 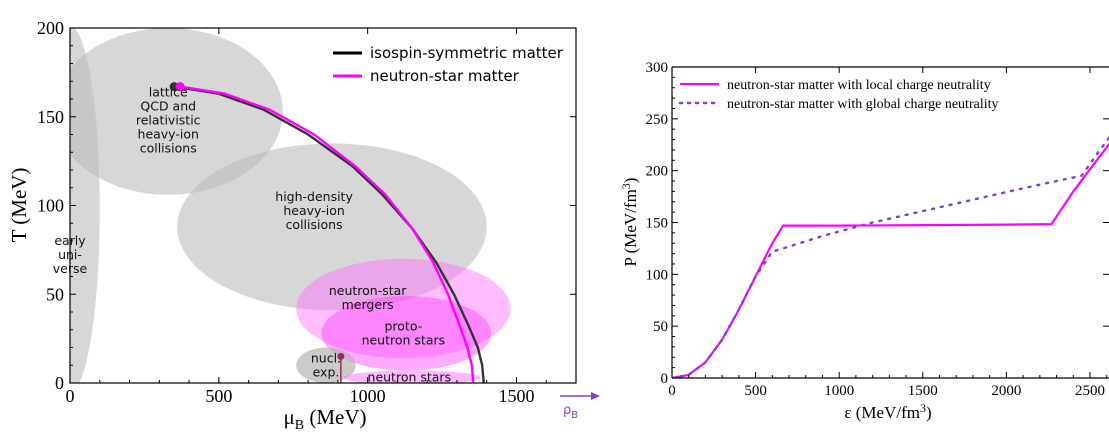 I want to click on right-x-axis-label: ε (MeV/fm3), so click(x=887, y=411).